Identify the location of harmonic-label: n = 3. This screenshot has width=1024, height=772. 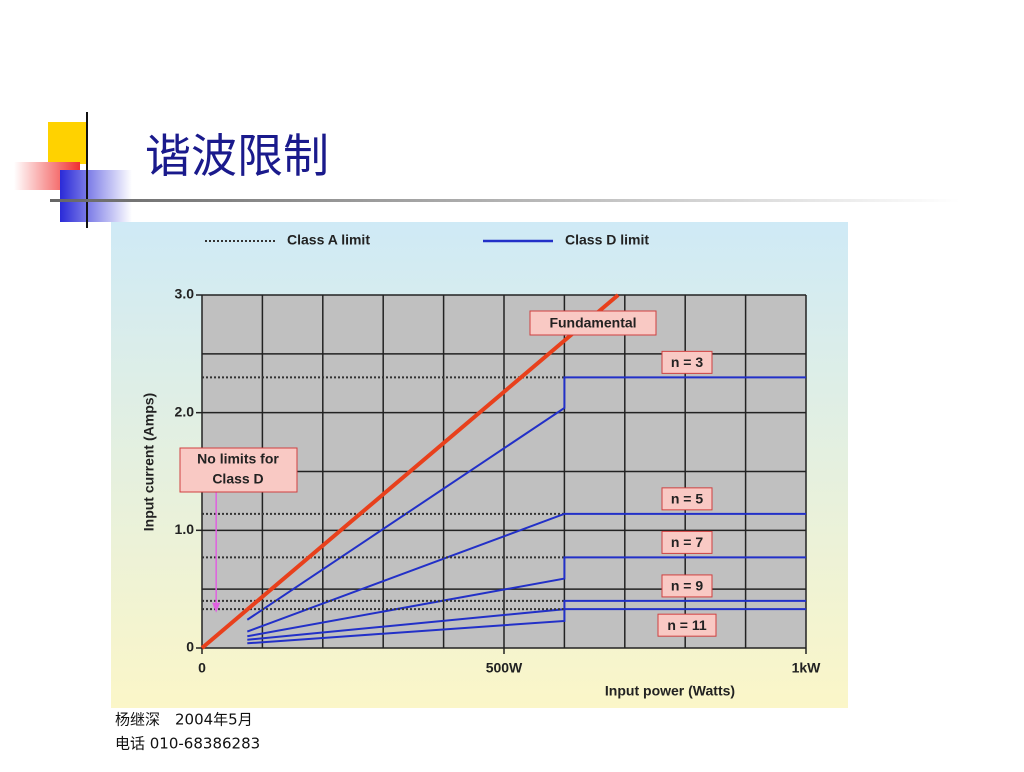
(687, 362).